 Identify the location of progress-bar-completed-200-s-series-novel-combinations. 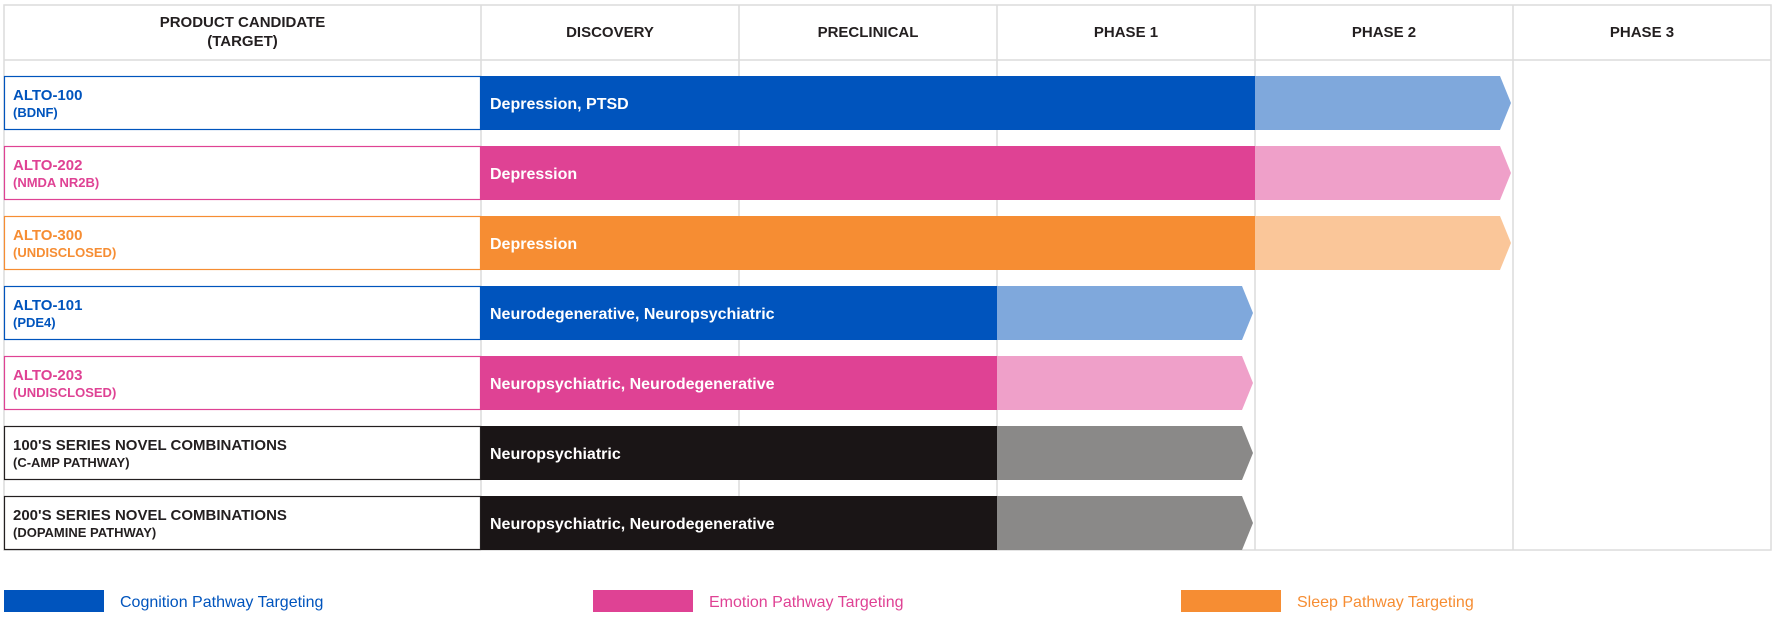
(739, 523).